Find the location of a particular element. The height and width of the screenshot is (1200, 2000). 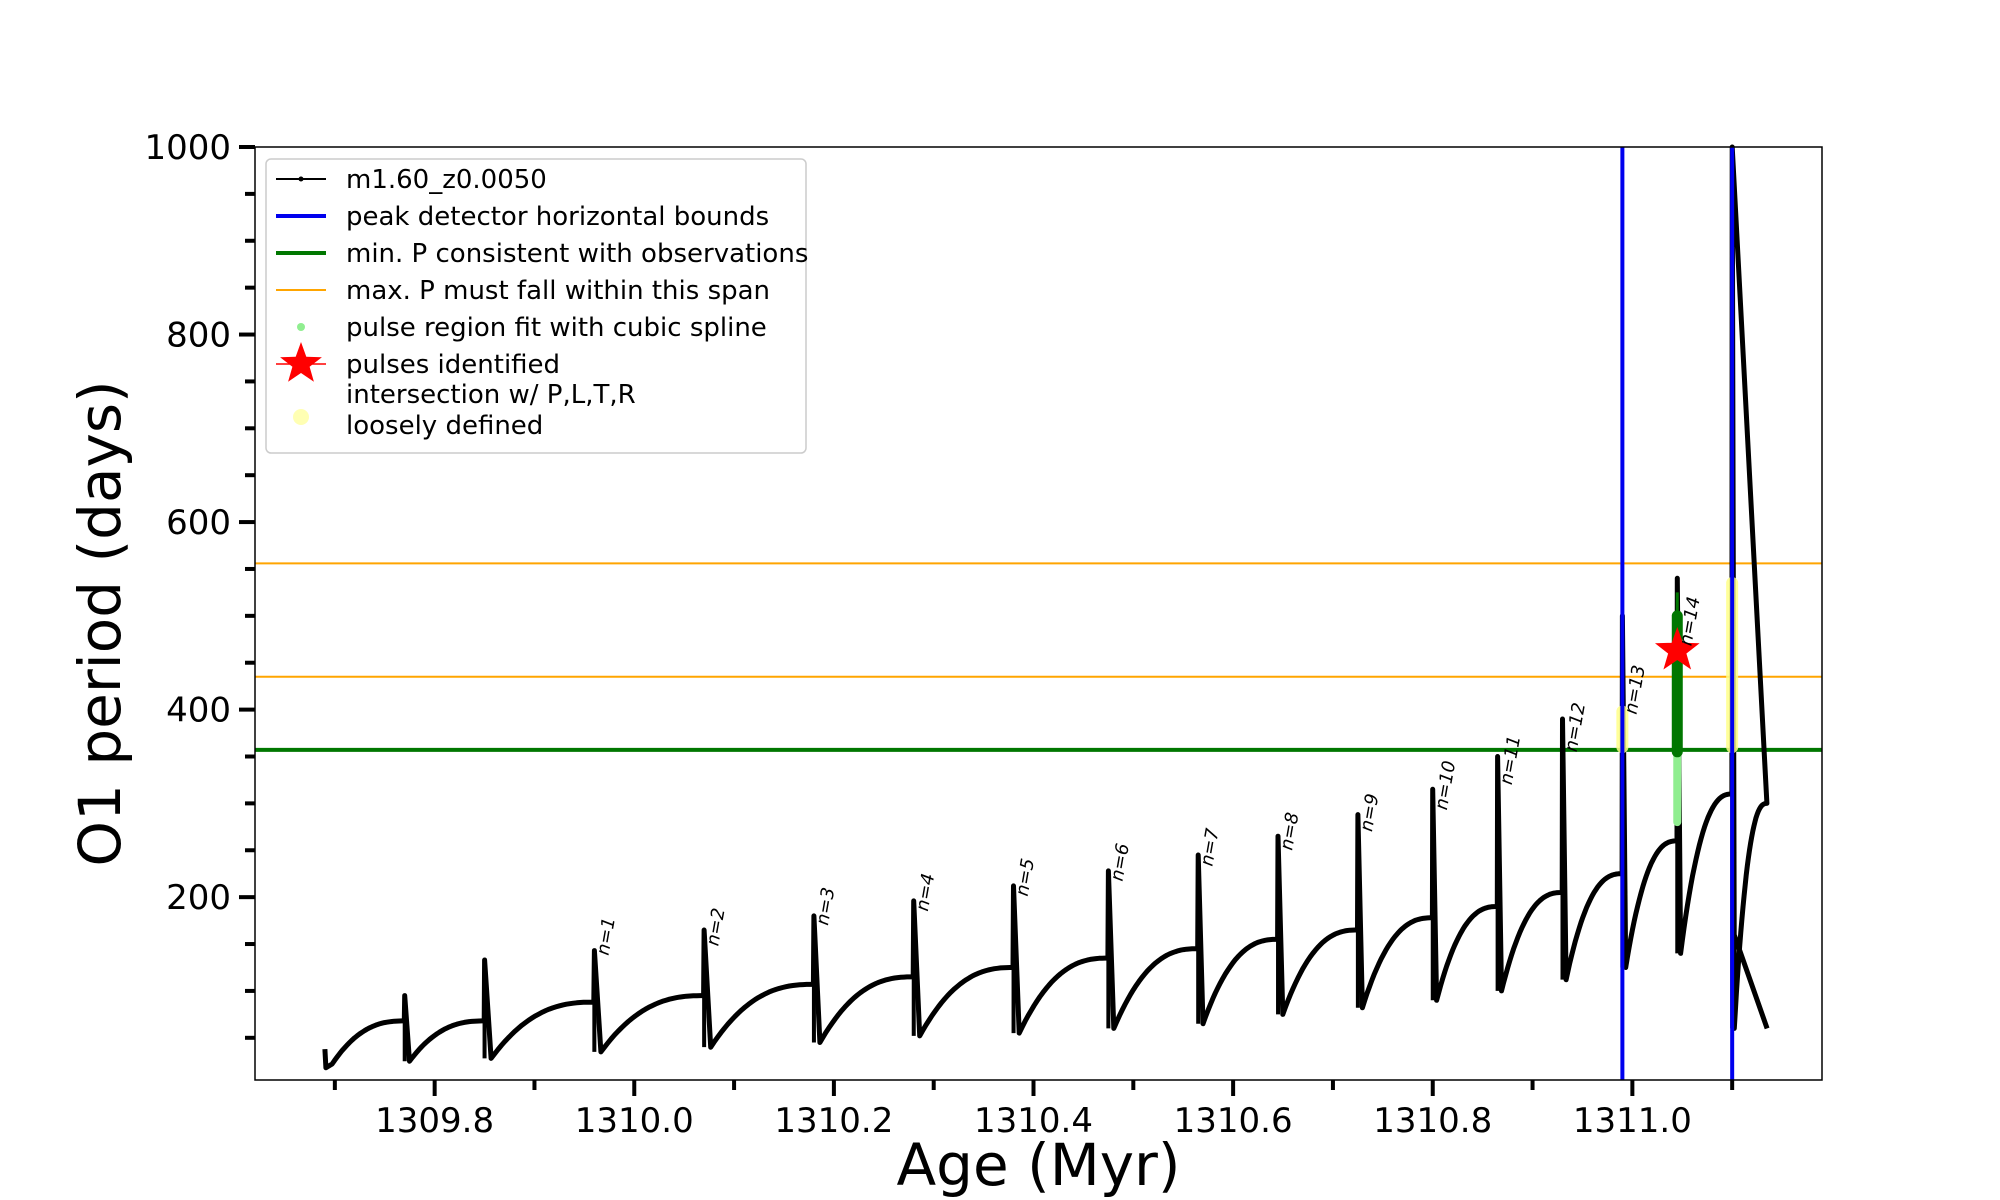

pulse-label-1: n=1 is located at coordinates (606, 936).